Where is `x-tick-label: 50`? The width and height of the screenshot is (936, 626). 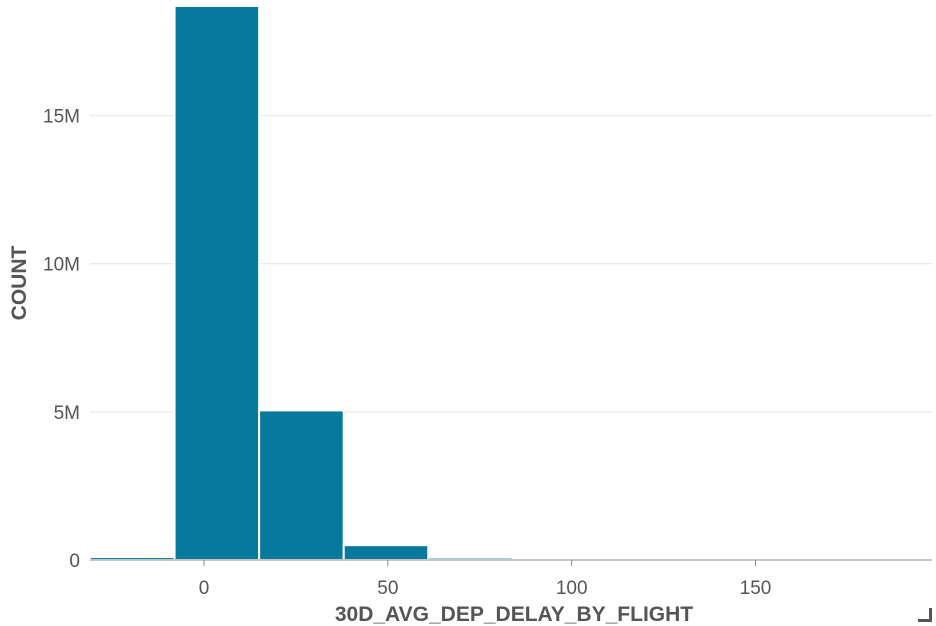 x-tick-label: 50 is located at coordinates (387, 588).